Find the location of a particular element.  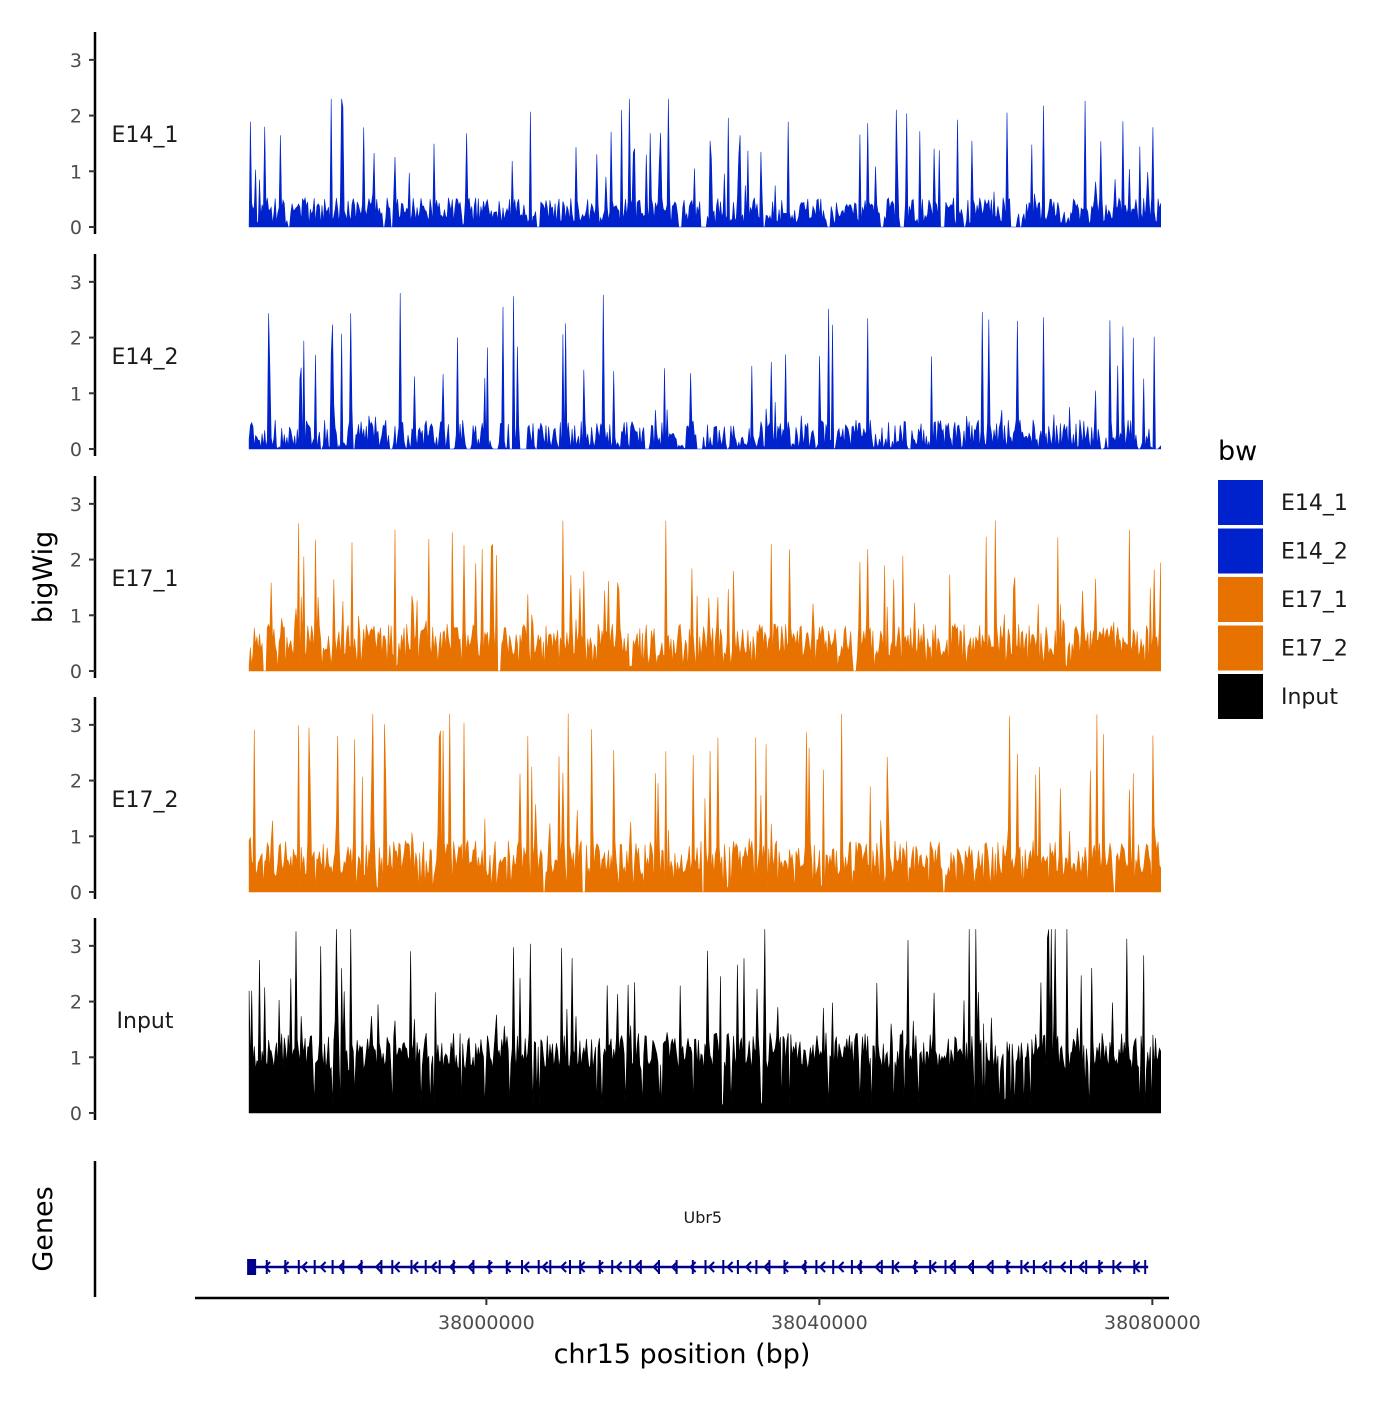

genes-panel-title: Genes is located at coordinates (43, 1228).